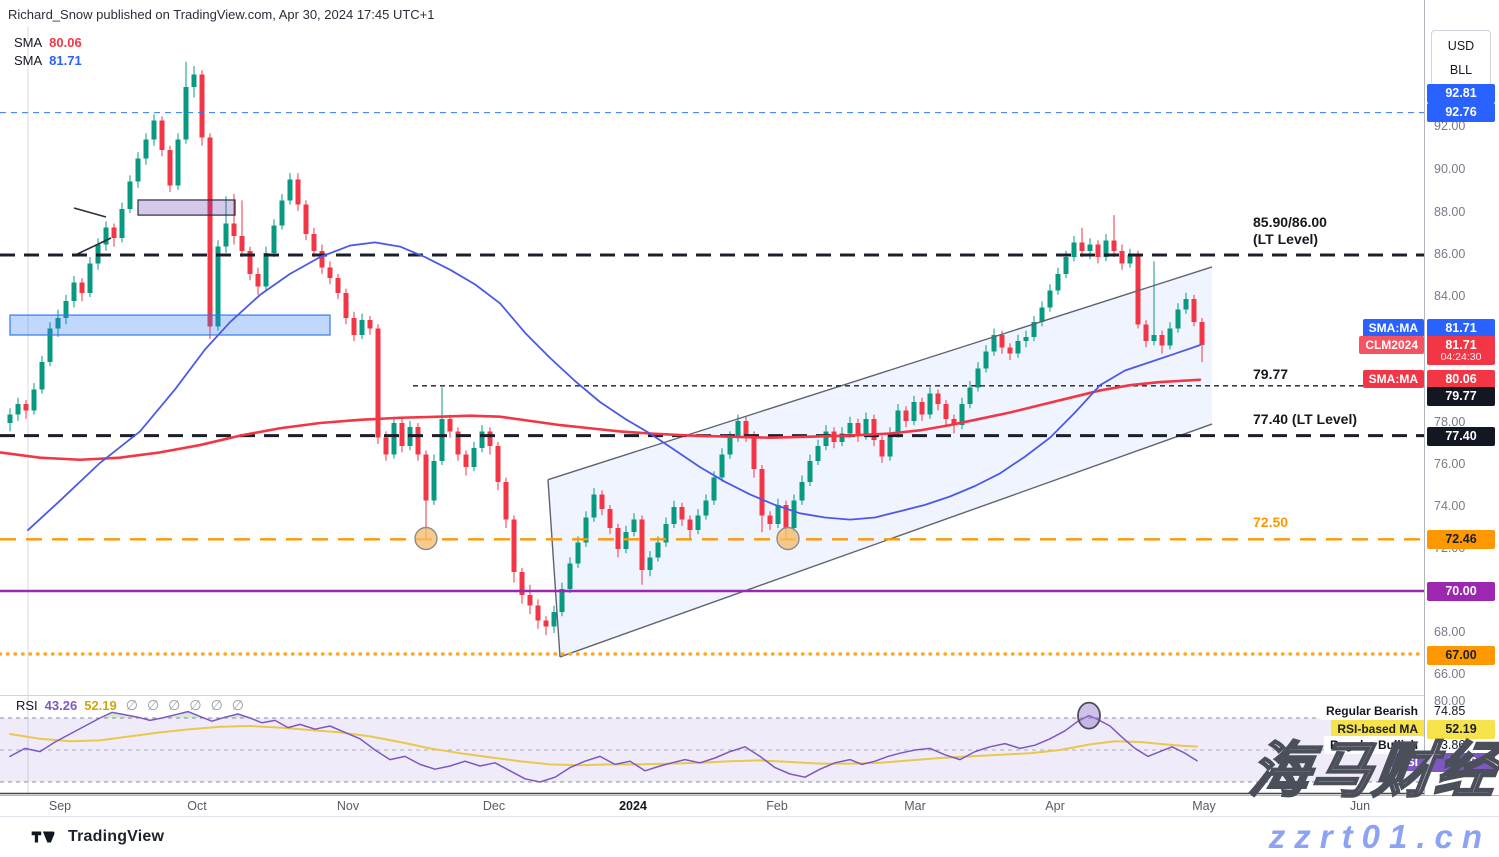 The height and width of the screenshot is (857, 1499). I want to click on axis-unit-box: USD BLL, so click(1461, 58).